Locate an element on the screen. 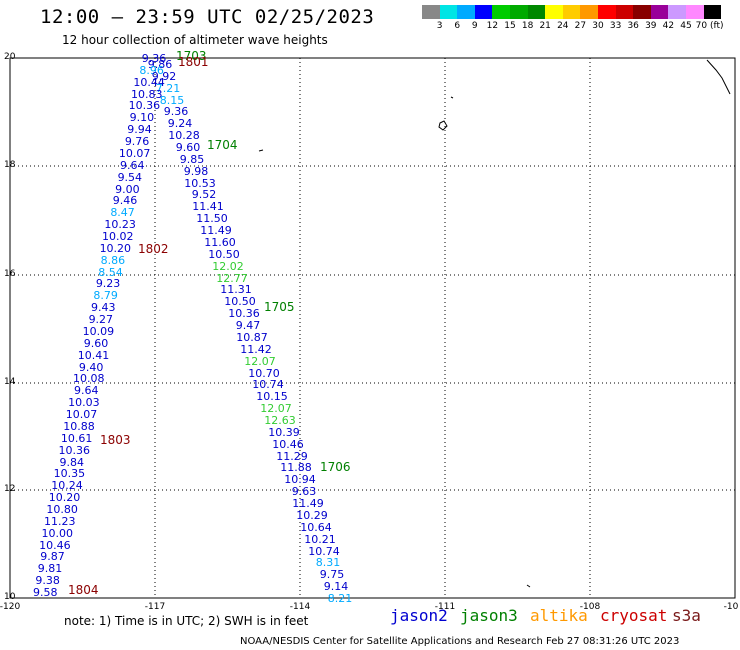 The image size is (740, 650). color-scale-label: 15 is located at coordinates (510, 26).